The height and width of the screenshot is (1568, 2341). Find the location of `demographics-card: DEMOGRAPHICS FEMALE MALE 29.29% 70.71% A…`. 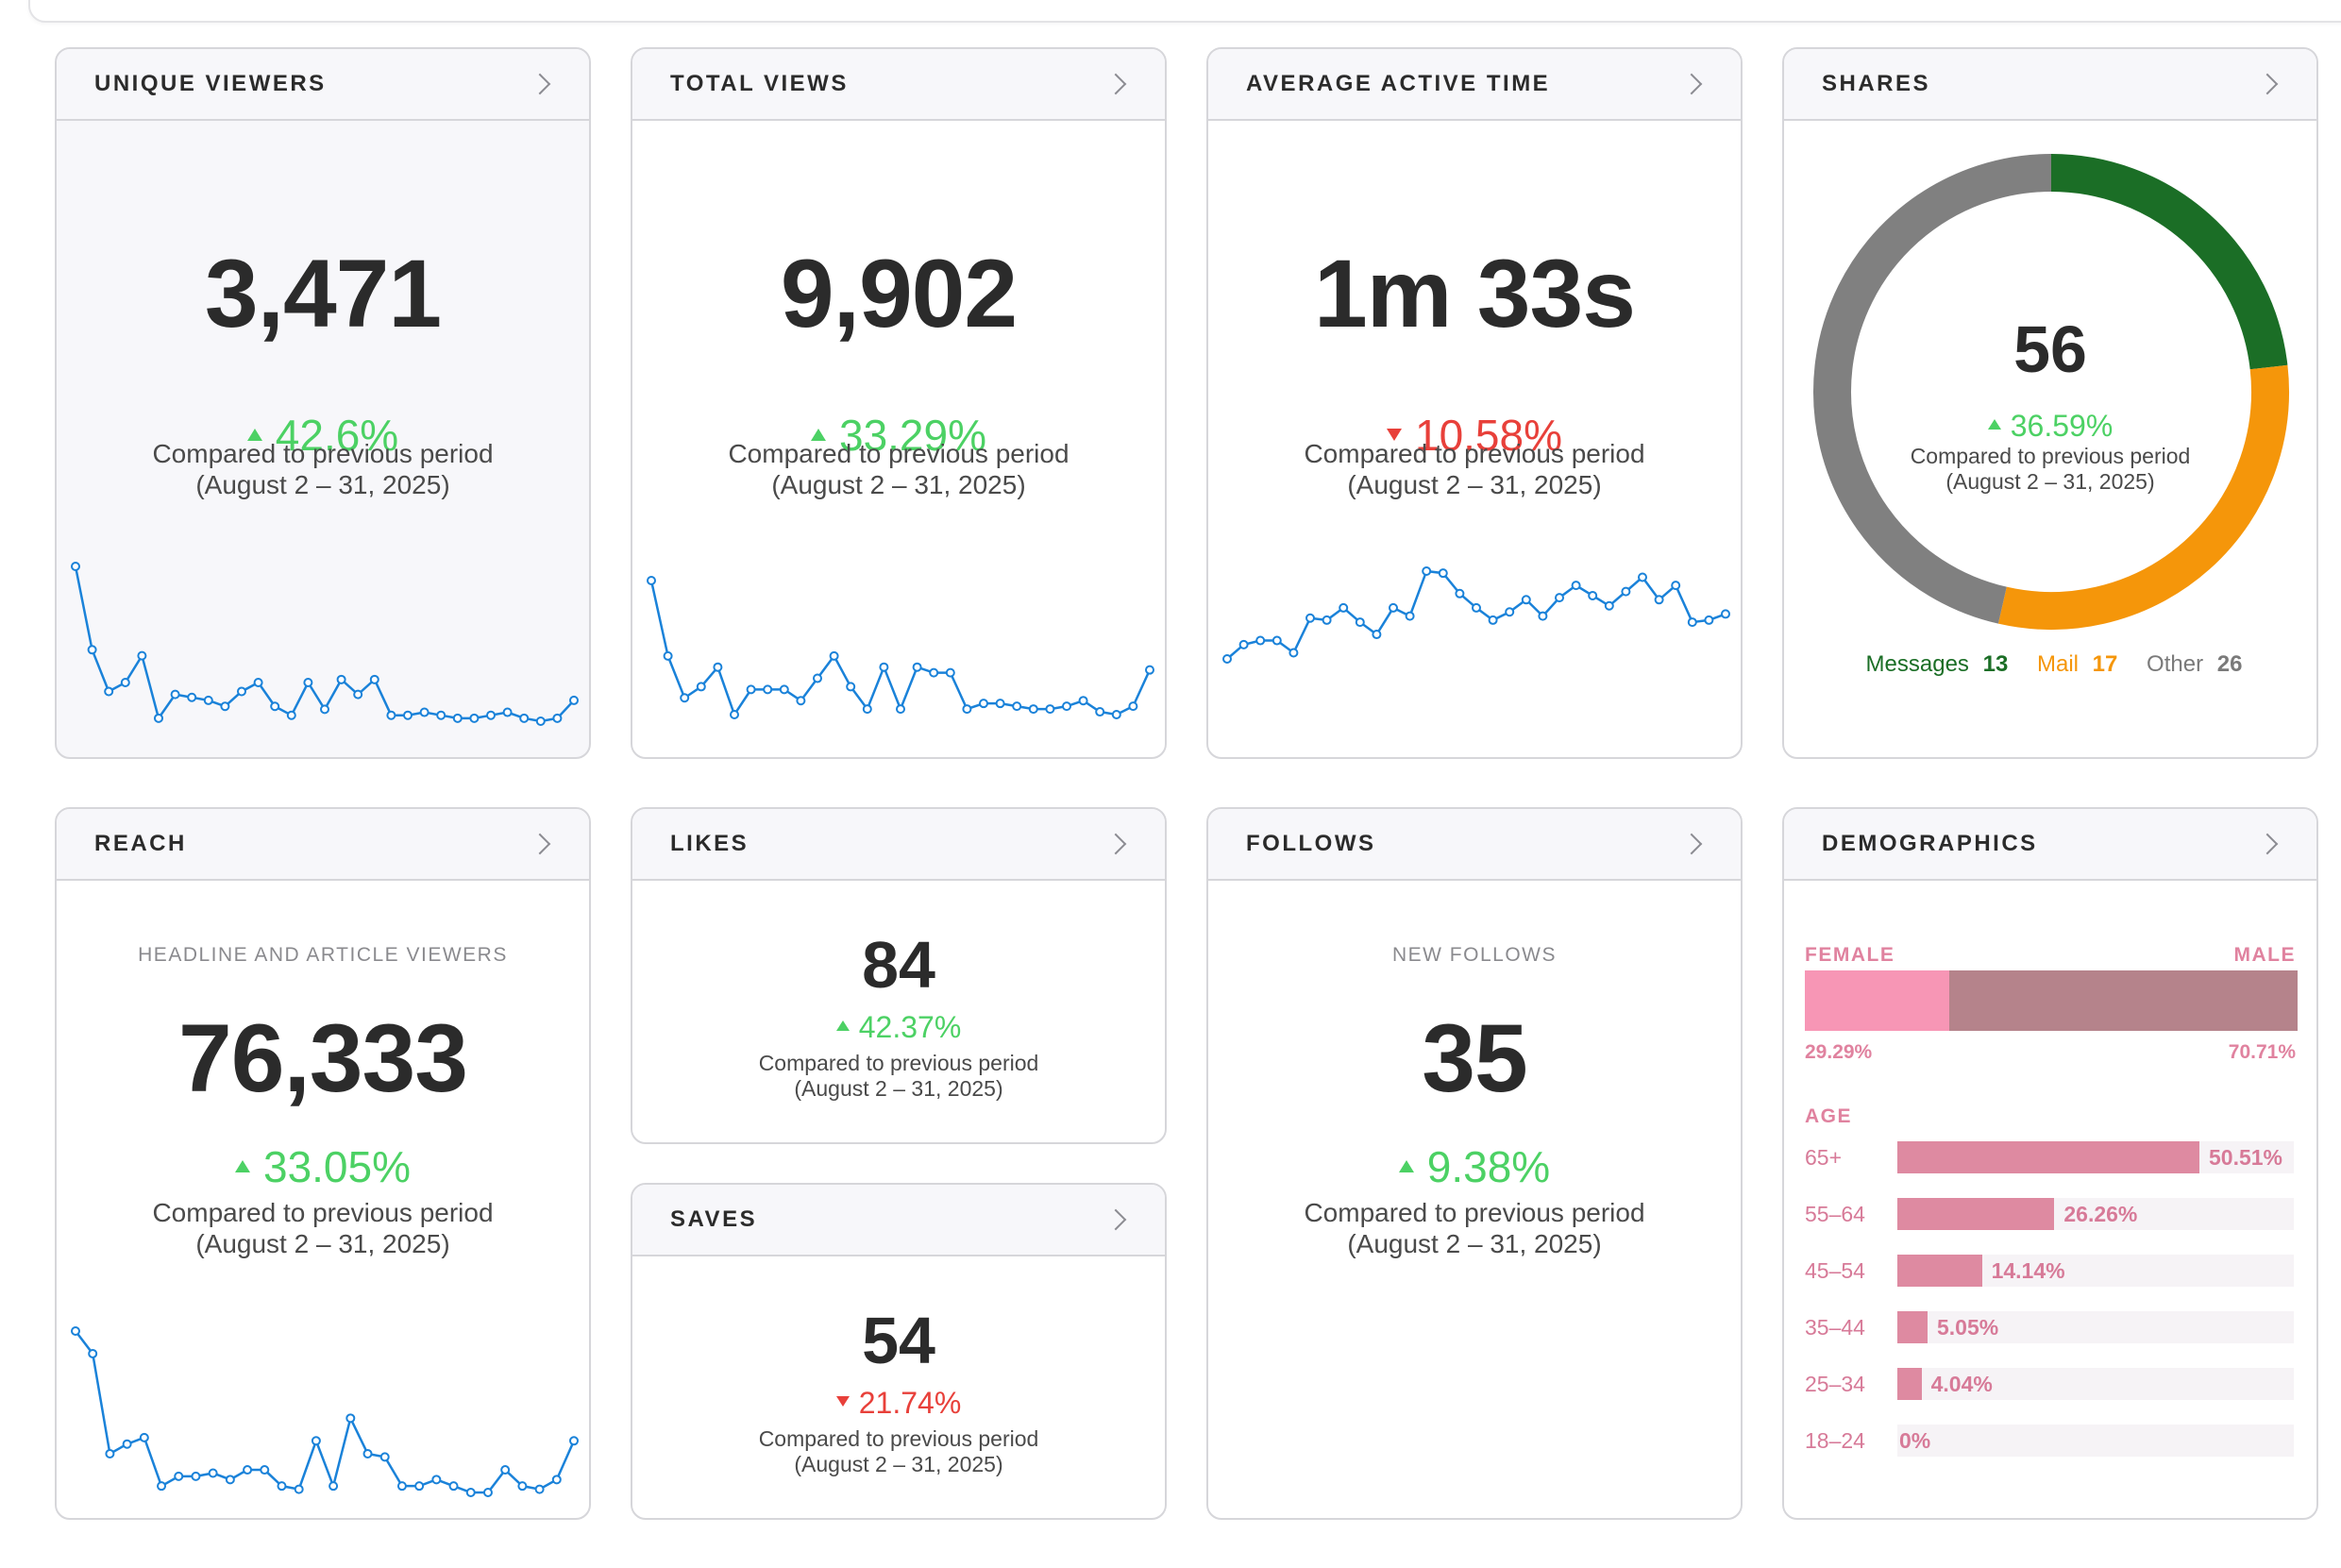

demographics-card: DEMOGRAPHICS FEMALE MALE 29.29% 70.71% A… is located at coordinates (2050, 1163).